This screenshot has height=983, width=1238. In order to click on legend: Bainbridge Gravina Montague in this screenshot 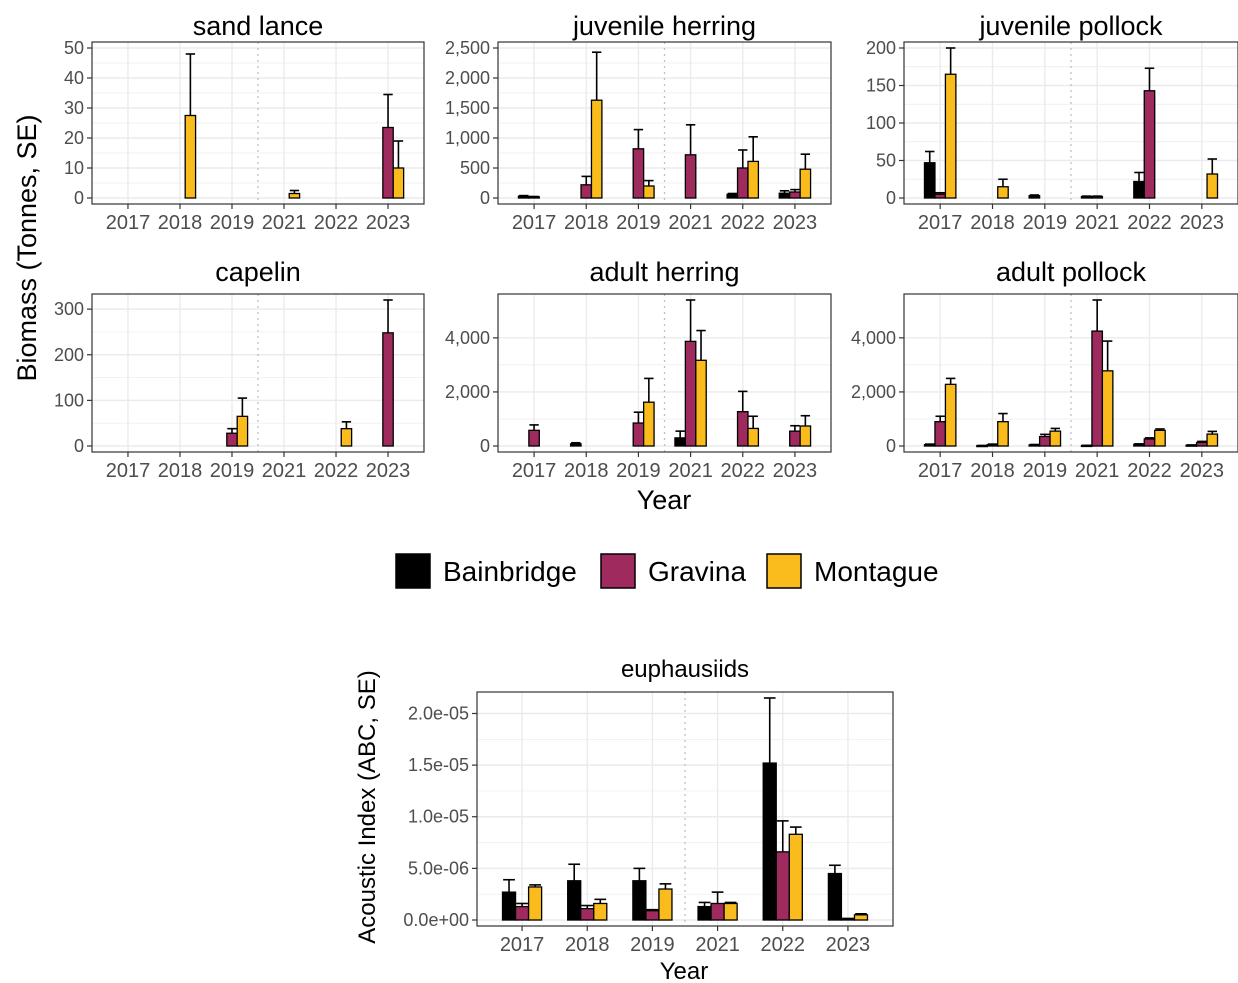, I will do `click(667, 571)`.